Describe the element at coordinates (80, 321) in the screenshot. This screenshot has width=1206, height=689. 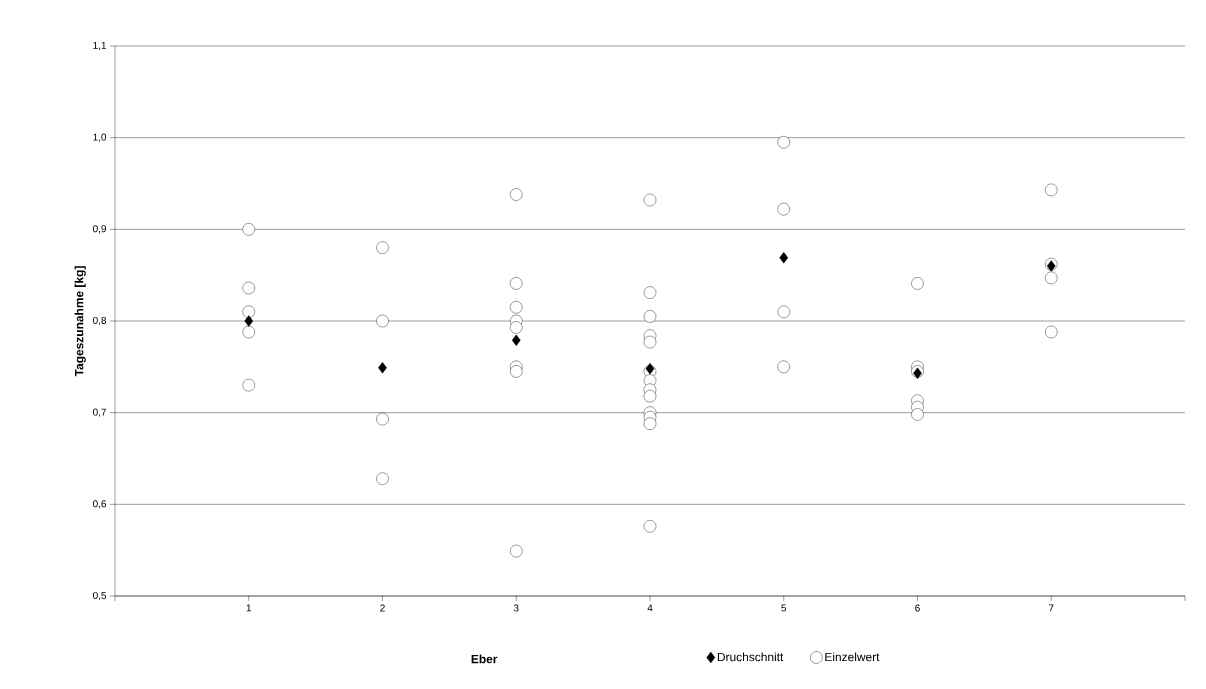
I see `y-axis-title: Tageszunahme [kg]` at that location.